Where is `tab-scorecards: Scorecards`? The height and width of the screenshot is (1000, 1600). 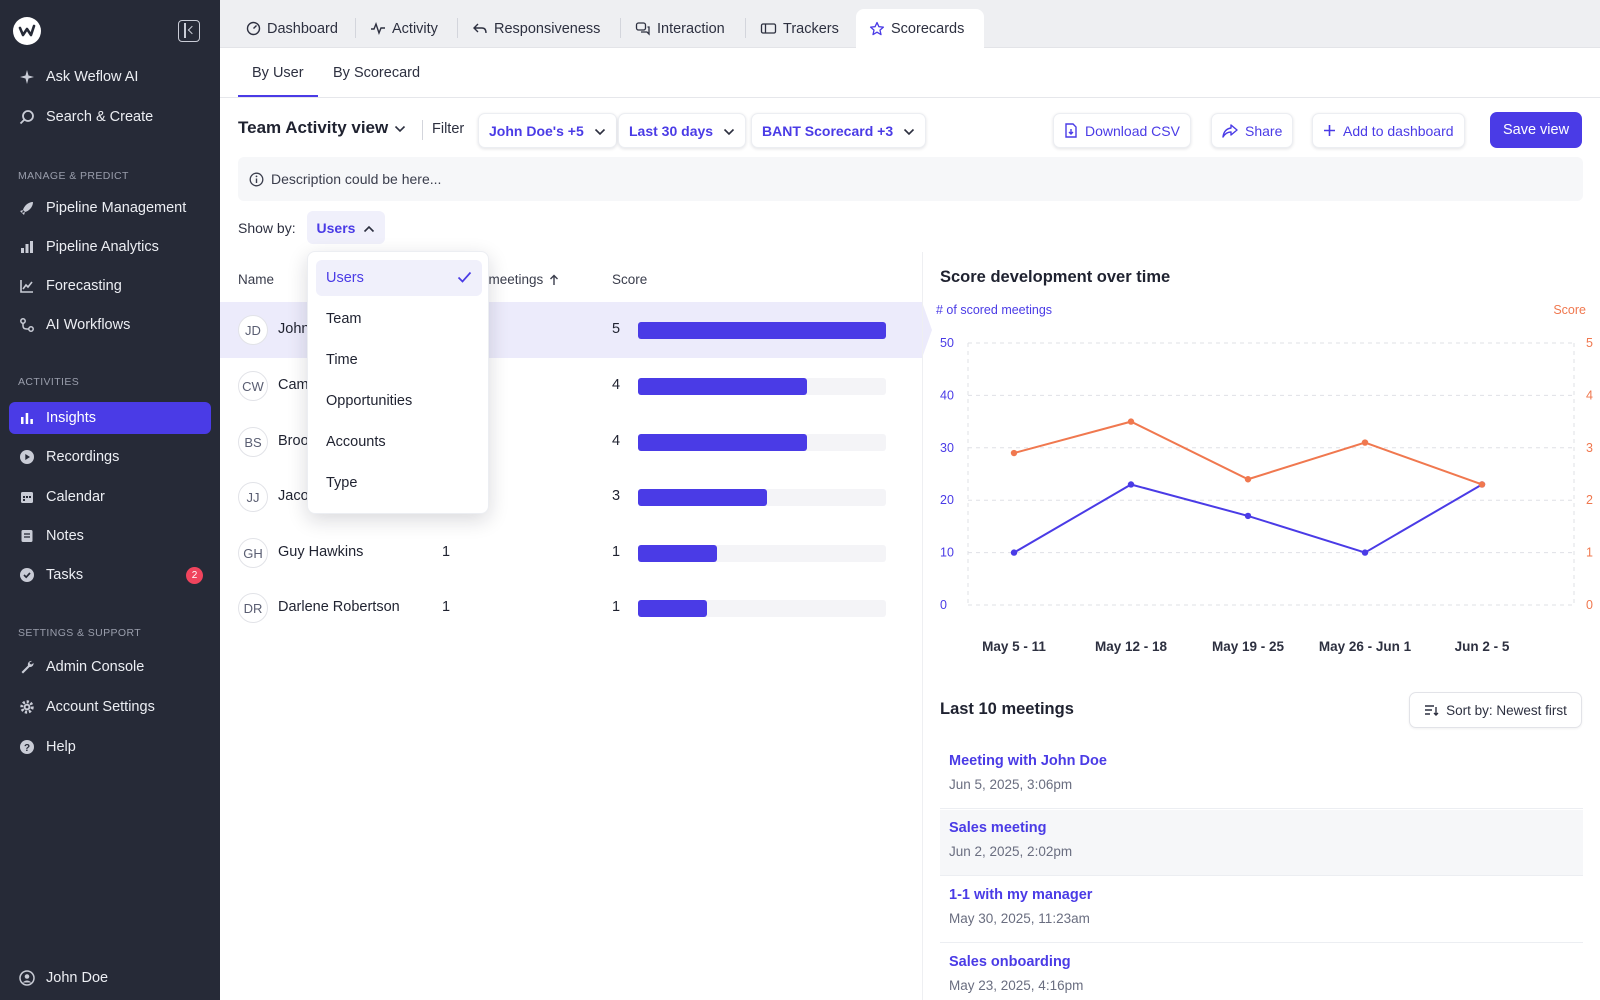
tab-scorecards: Scorecards is located at coordinates (920, 28).